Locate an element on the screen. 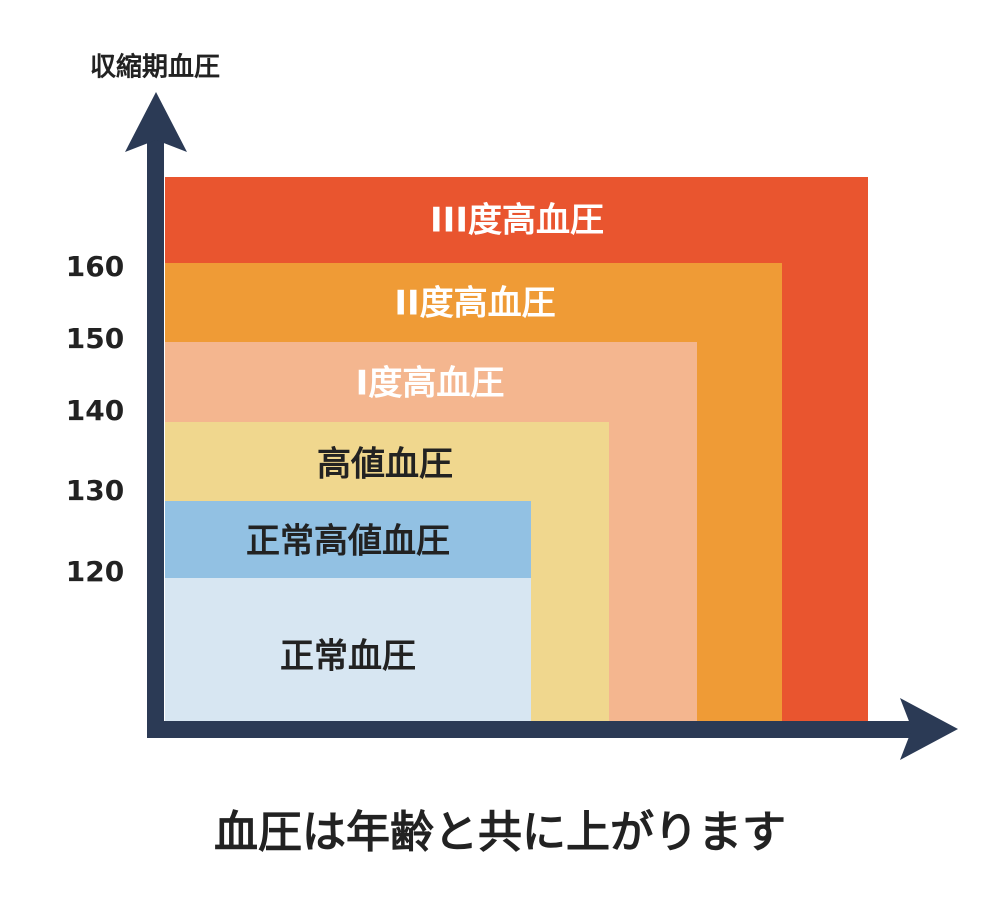 The width and height of the screenshot is (1000, 900). zone is located at coordinates (348, 650).